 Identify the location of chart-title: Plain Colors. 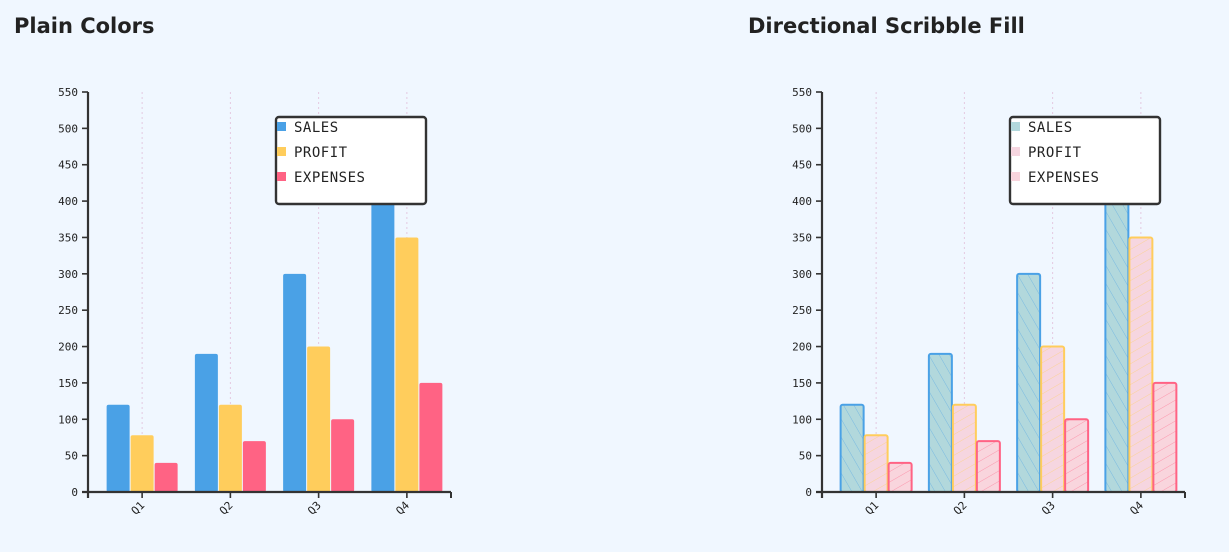
(84, 26).